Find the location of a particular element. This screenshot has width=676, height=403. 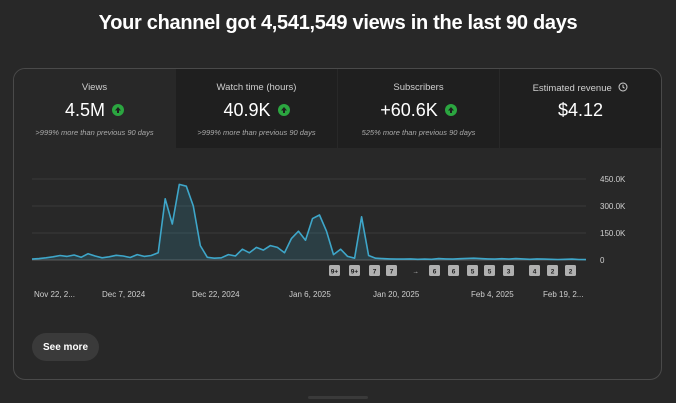

metric-label: Watch time (hours) is located at coordinates (256, 87).